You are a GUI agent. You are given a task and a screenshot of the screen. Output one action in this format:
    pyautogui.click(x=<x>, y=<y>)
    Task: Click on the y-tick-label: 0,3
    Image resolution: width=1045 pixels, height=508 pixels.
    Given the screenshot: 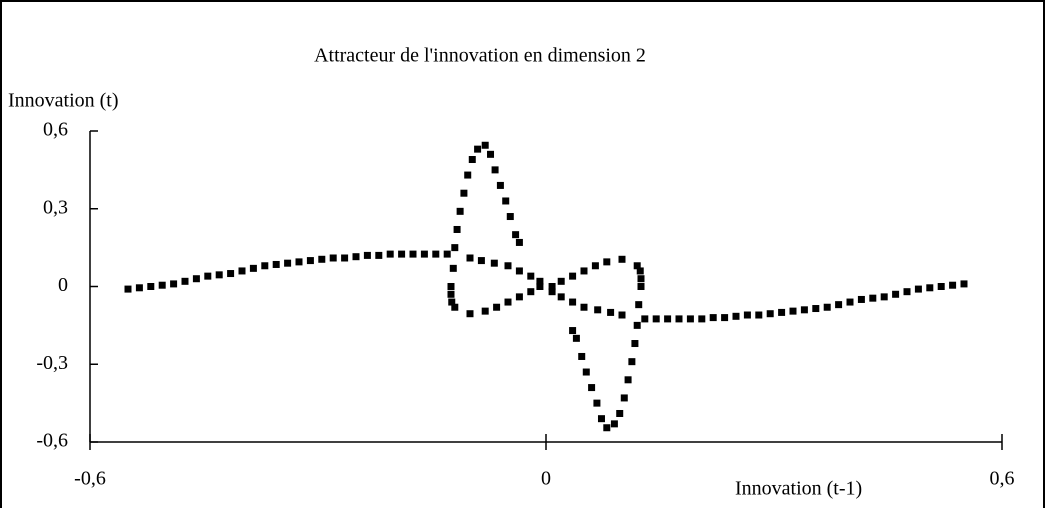 What is the action you would take?
    pyautogui.click(x=55, y=207)
    